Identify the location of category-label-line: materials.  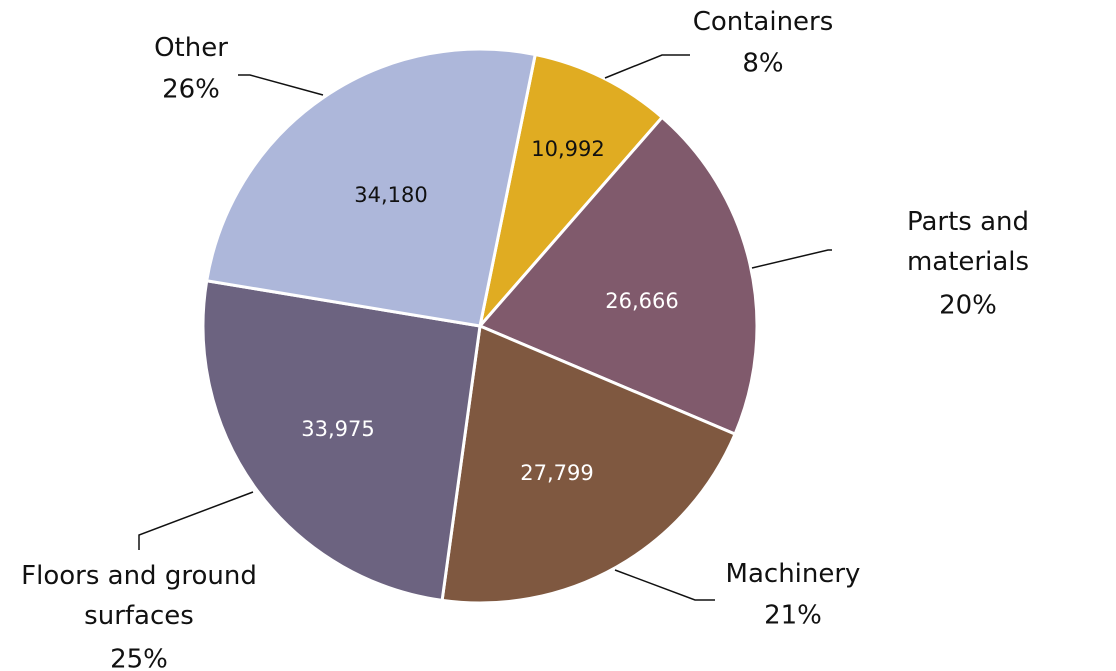
(968, 262).